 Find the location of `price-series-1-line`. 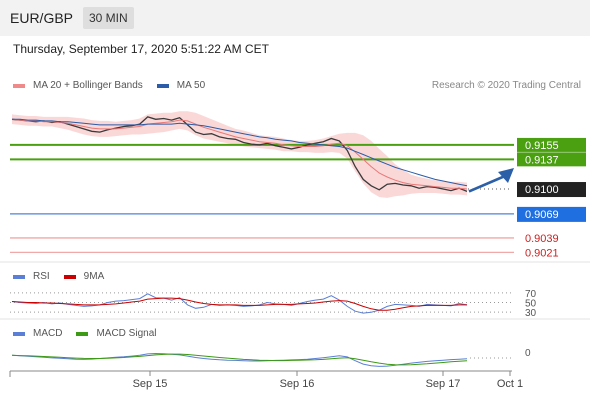

price-series-1-line is located at coordinates (239, 154).